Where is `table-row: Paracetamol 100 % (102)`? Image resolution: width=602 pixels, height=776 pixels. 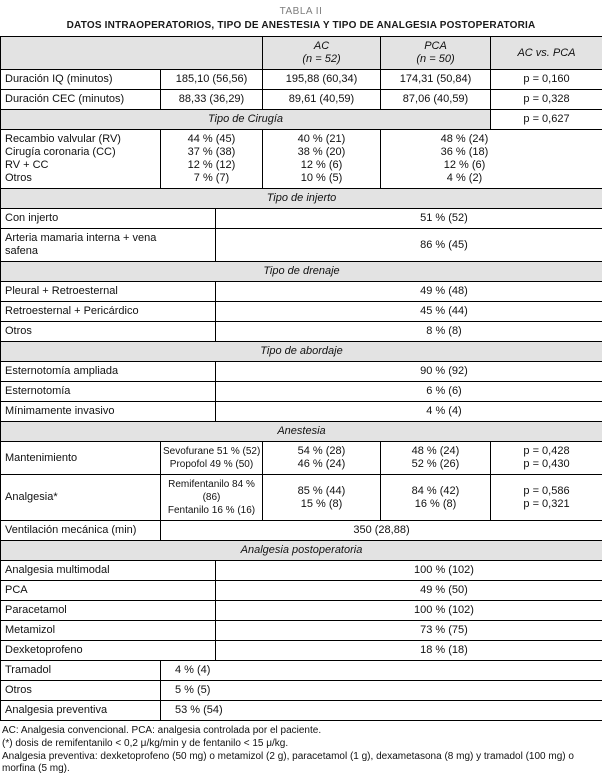 table-row: Paracetamol 100 % (102) is located at coordinates (301, 611).